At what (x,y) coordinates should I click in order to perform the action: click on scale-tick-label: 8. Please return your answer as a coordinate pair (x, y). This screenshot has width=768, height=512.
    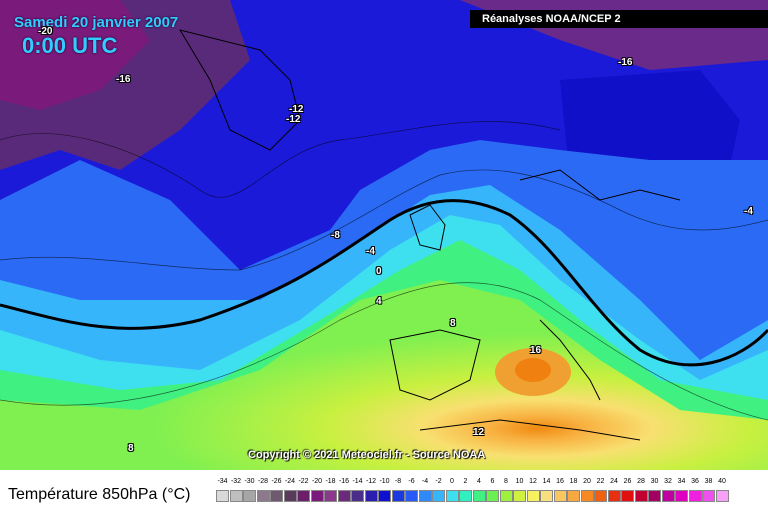
    Looking at the image, I should click on (506, 481).